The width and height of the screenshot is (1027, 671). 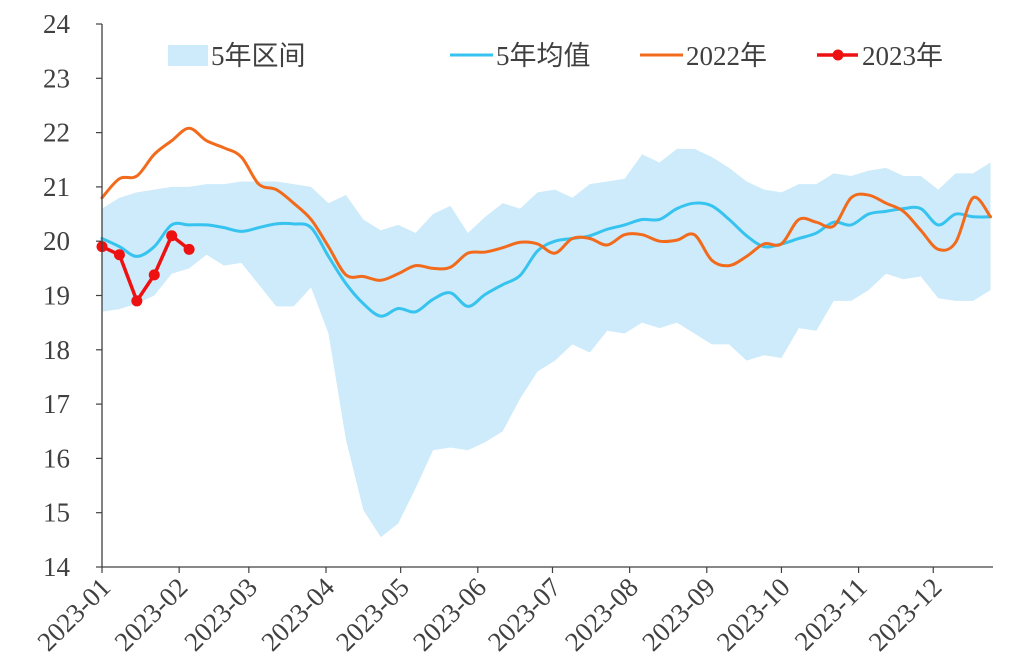 What do you see at coordinates (838, 55) in the screenshot?
I see `legend-2023-marker` at bounding box center [838, 55].